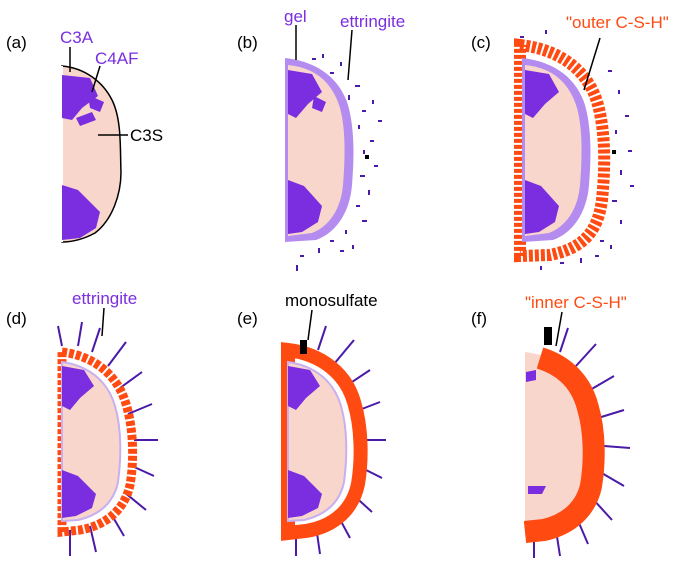  What do you see at coordinates (16, 318) in the screenshot?
I see `panel-d-letter: (d)` at bounding box center [16, 318].